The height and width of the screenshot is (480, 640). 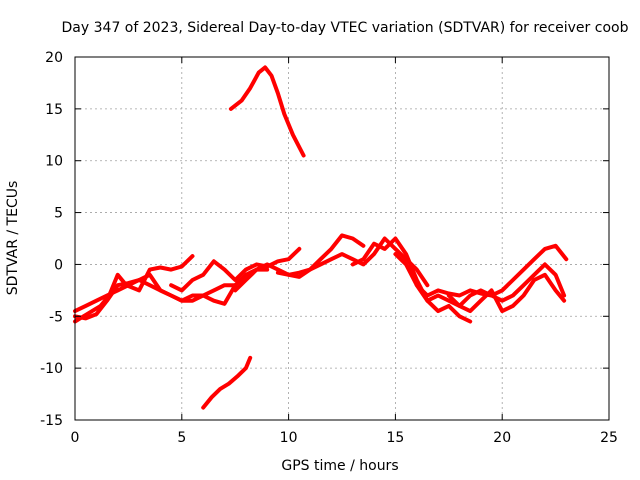 I want to click on x-tick-label: 25, so click(x=609, y=438).